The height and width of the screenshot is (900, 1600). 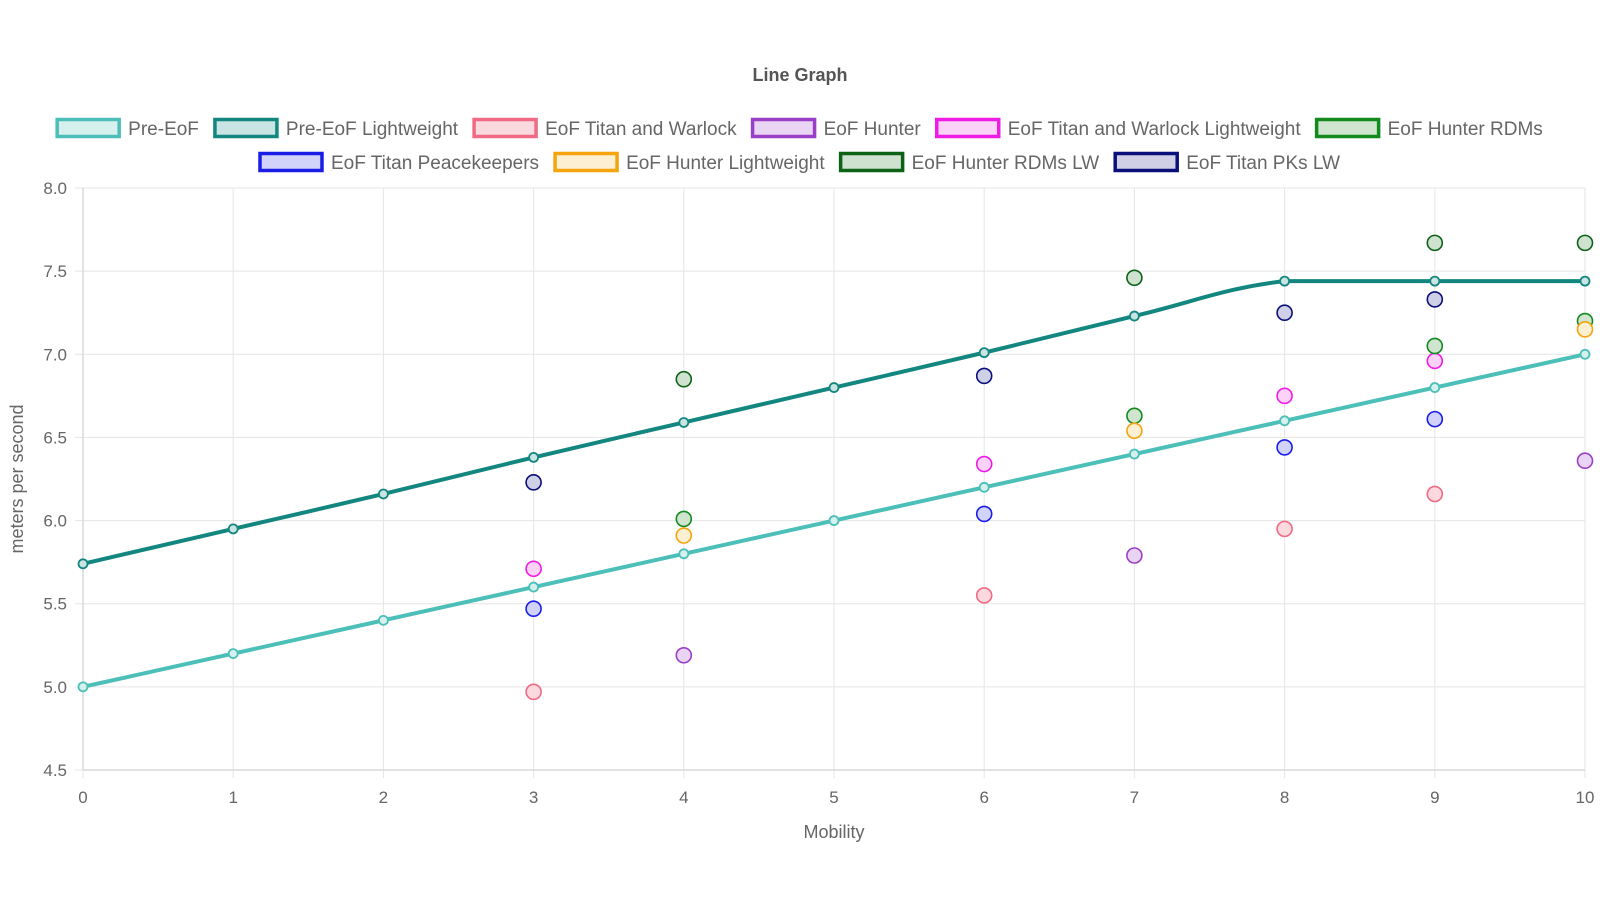 What do you see at coordinates (533, 797) in the screenshot?
I see `x-tick-label: 3` at bounding box center [533, 797].